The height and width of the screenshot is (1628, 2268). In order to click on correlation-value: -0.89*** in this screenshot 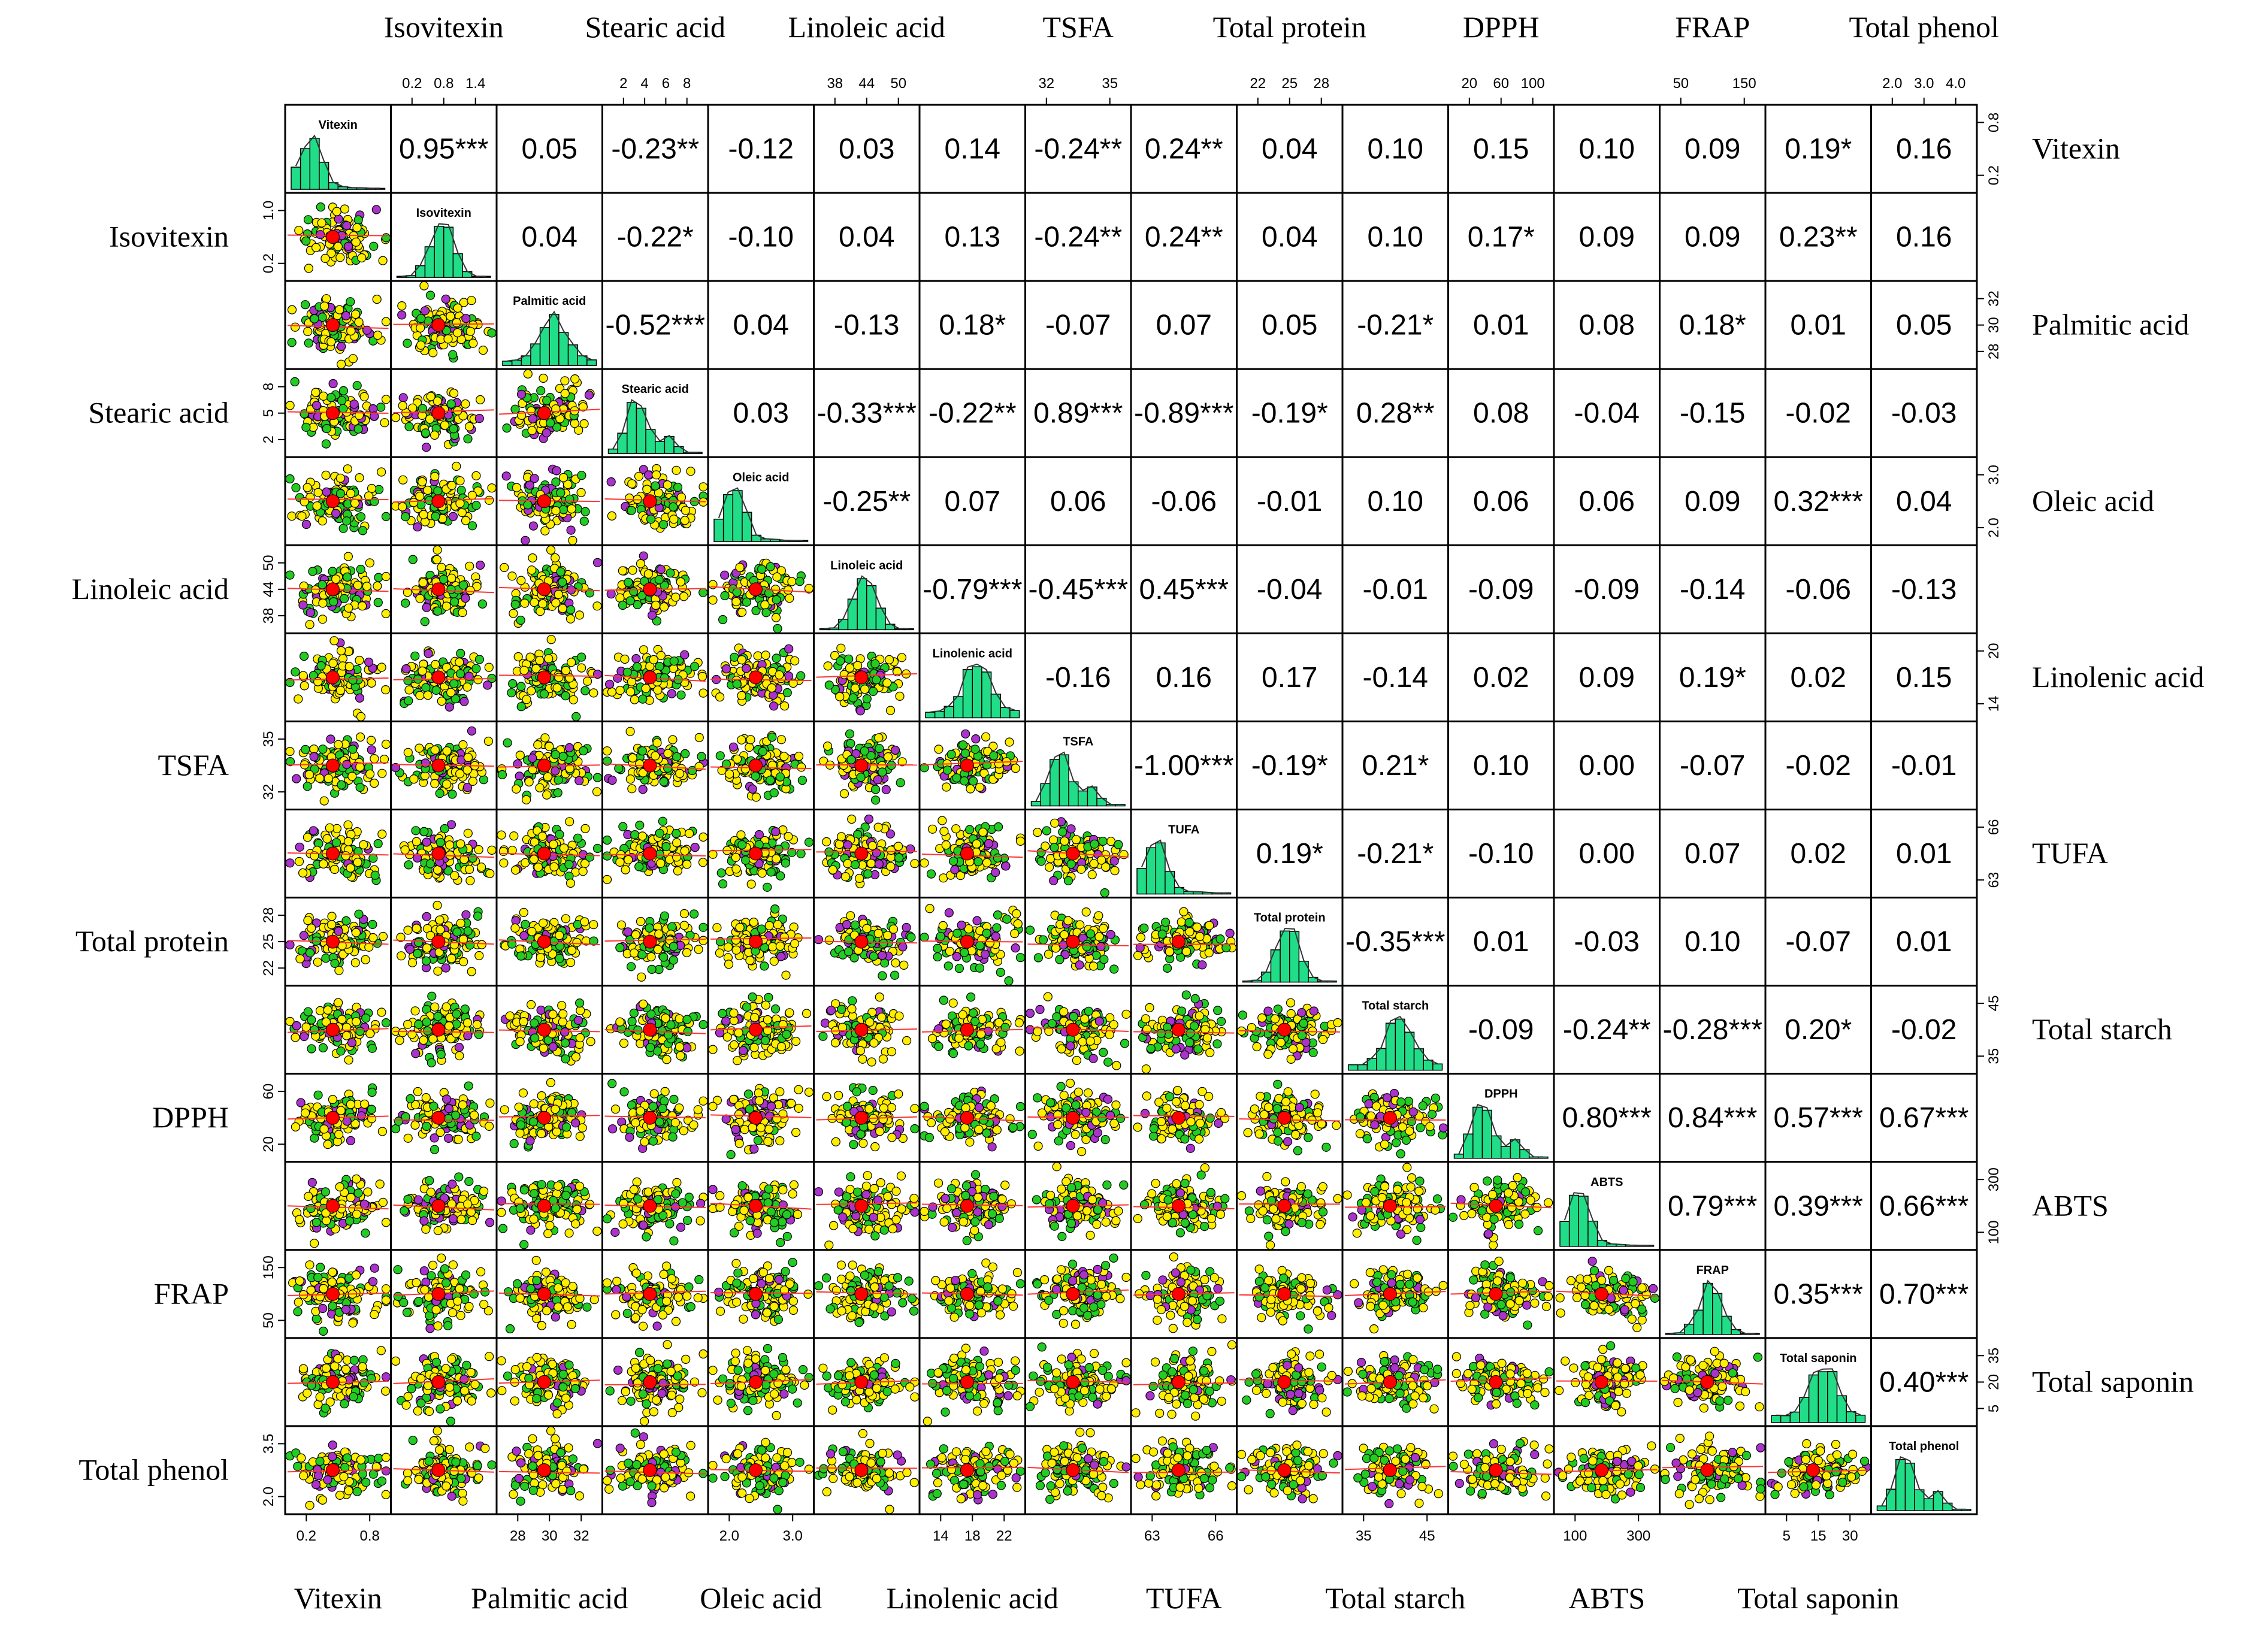, I will do `click(1184, 413)`.